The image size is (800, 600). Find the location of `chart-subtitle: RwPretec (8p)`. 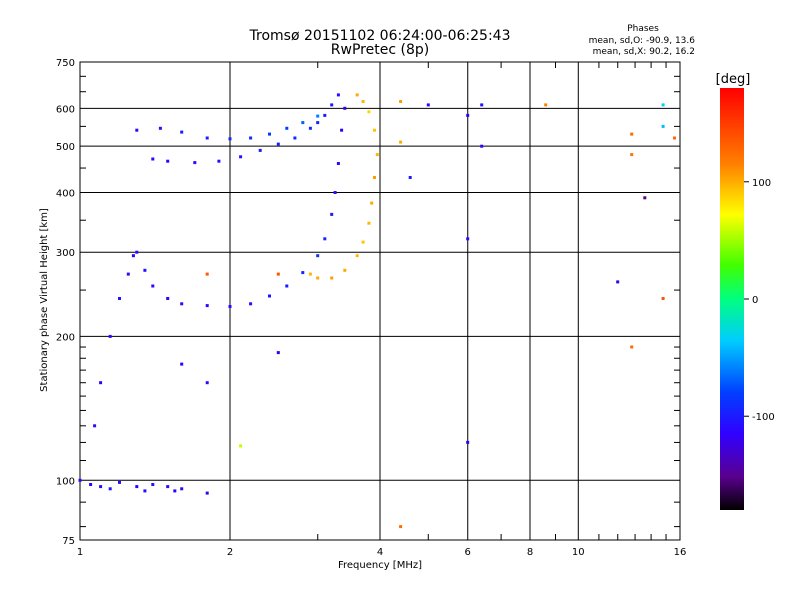

chart-subtitle: RwPretec (8p) is located at coordinates (380, 50).